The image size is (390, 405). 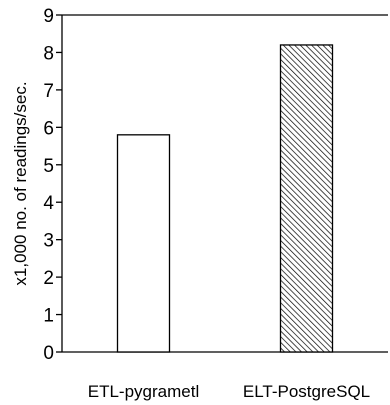 What do you see at coordinates (48, 53) in the screenshot?
I see `y-tick-label: 8` at bounding box center [48, 53].